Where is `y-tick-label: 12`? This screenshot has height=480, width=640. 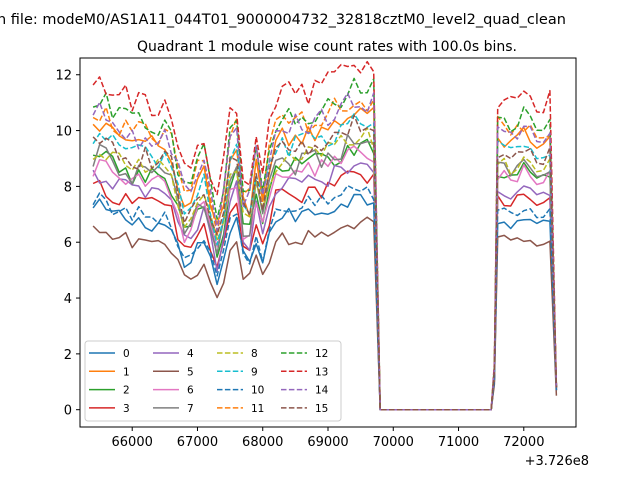
y-tick-label: 12 is located at coordinates (63, 76).